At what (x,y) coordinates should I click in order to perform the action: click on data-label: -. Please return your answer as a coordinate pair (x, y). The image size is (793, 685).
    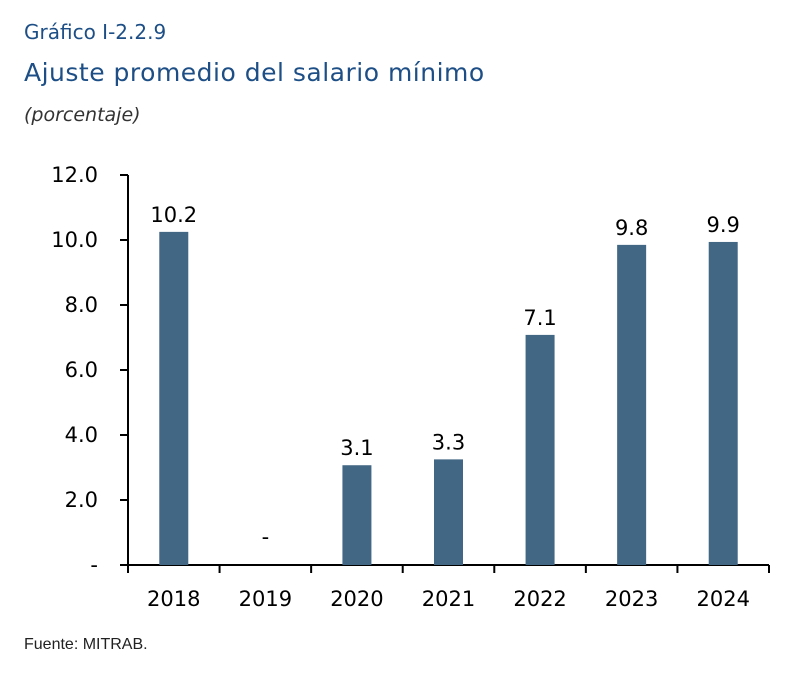
    Looking at the image, I should click on (266, 537).